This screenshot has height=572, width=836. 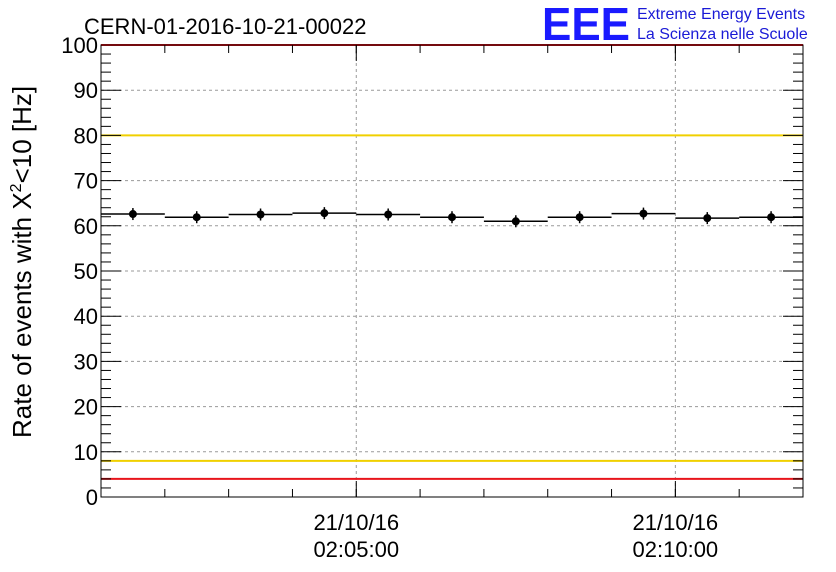 I want to click on y-axis-label-prefix: Rate of events with X, so click(x=22, y=315).